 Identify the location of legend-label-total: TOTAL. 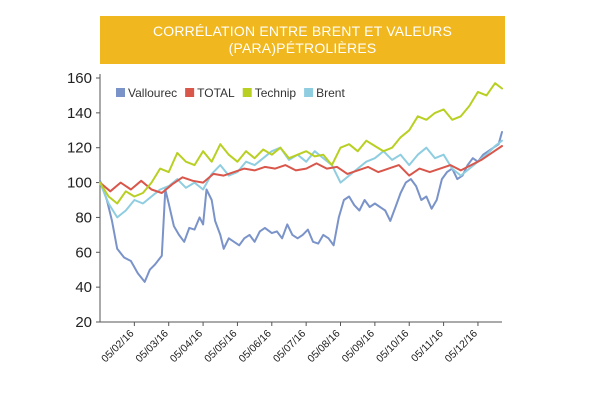
(216, 93).